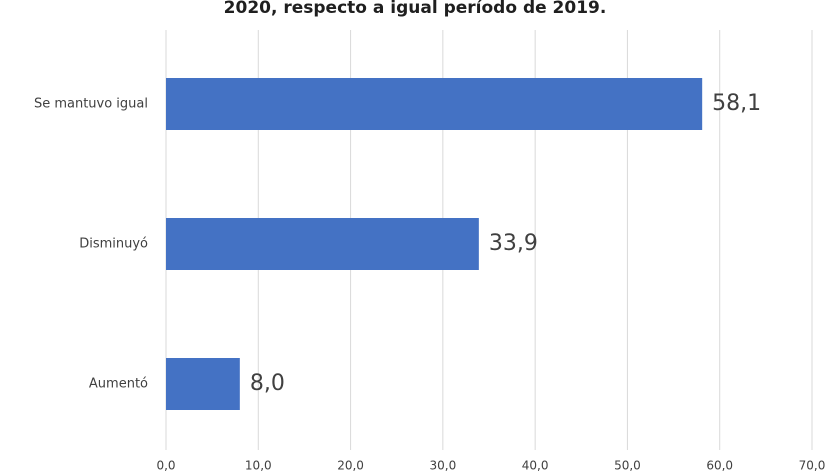  Describe the element at coordinates (736, 103) in the screenshot. I see `value-label: 58,1` at that location.